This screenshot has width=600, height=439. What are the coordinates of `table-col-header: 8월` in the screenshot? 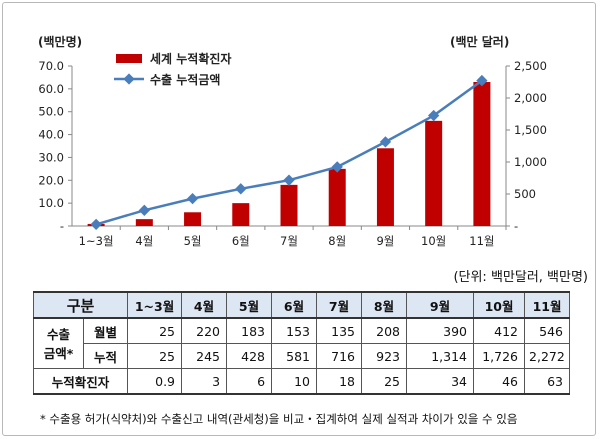 It's located at (384, 305).